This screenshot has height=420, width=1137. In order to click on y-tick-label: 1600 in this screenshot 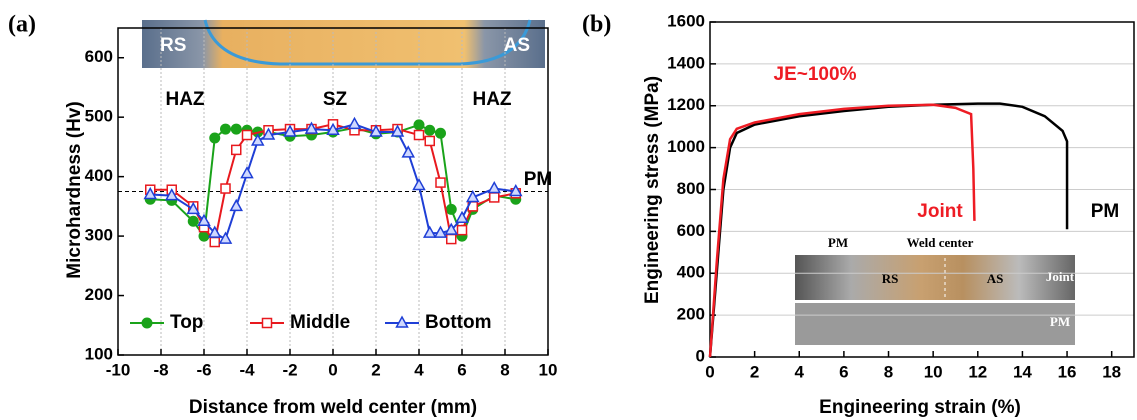, I will do `click(686, 20)`.